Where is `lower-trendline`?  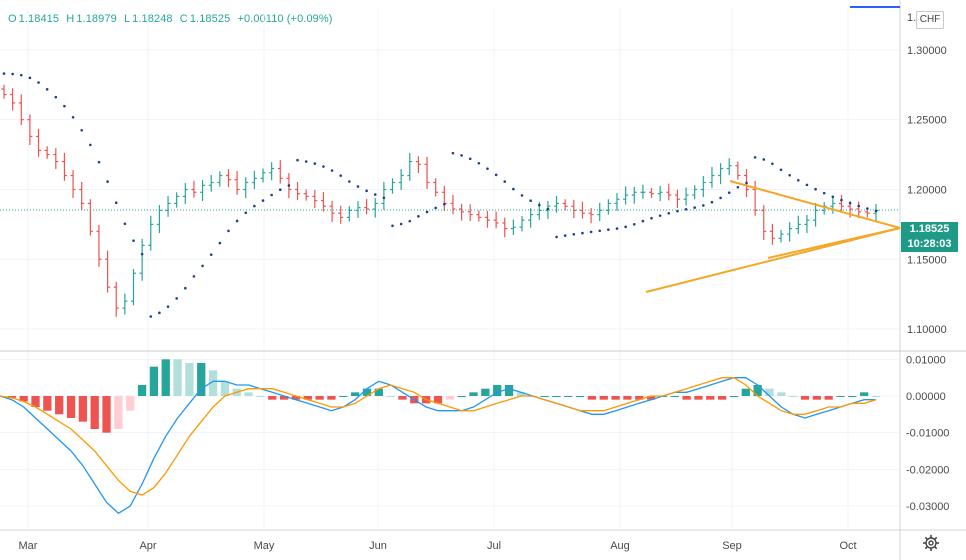 lower-trendline is located at coordinates (773, 260).